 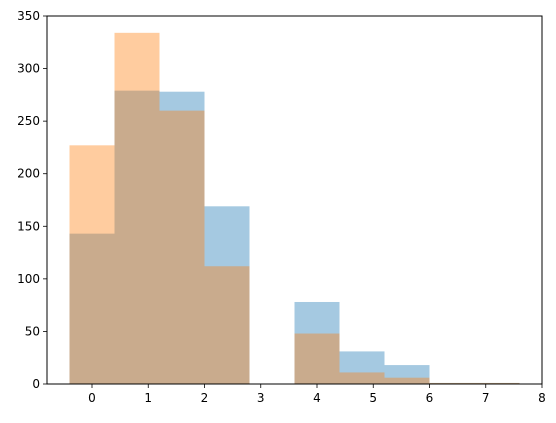 What do you see at coordinates (28, 279) in the screenshot?
I see `y-tick-label: 100` at bounding box center [28, 279].